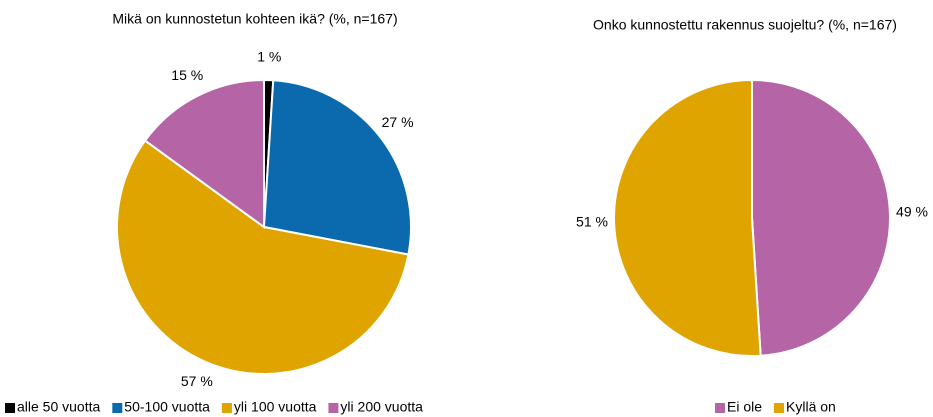  Describe the element at coordinates (744, 407) in the screenshot. I see `legend-label: Ei ole` at that location.